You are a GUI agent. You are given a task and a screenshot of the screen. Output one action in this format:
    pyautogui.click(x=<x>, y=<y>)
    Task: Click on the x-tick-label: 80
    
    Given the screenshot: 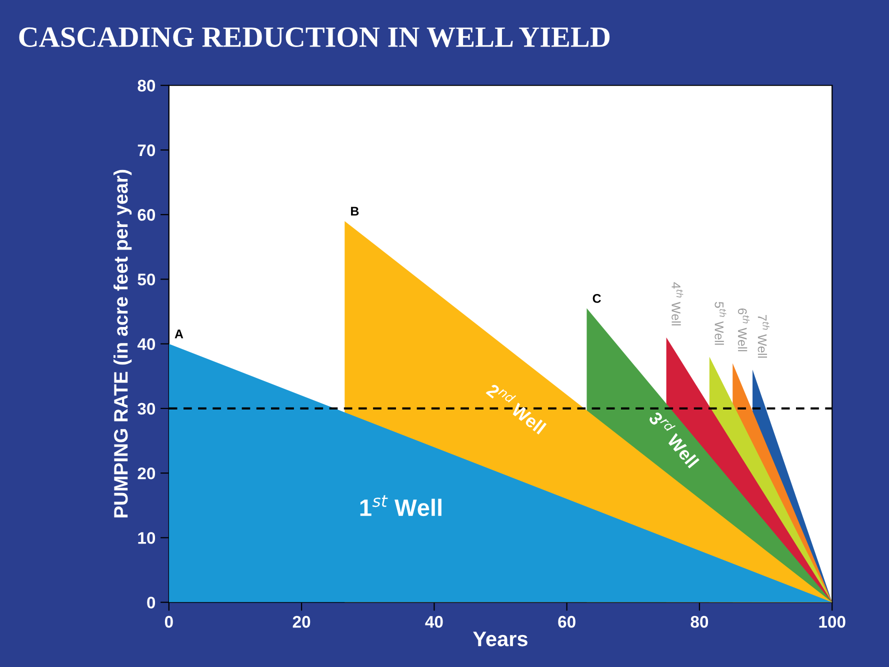 What is the action you would take?
    pyautogui.click(x=699, y=622)
    